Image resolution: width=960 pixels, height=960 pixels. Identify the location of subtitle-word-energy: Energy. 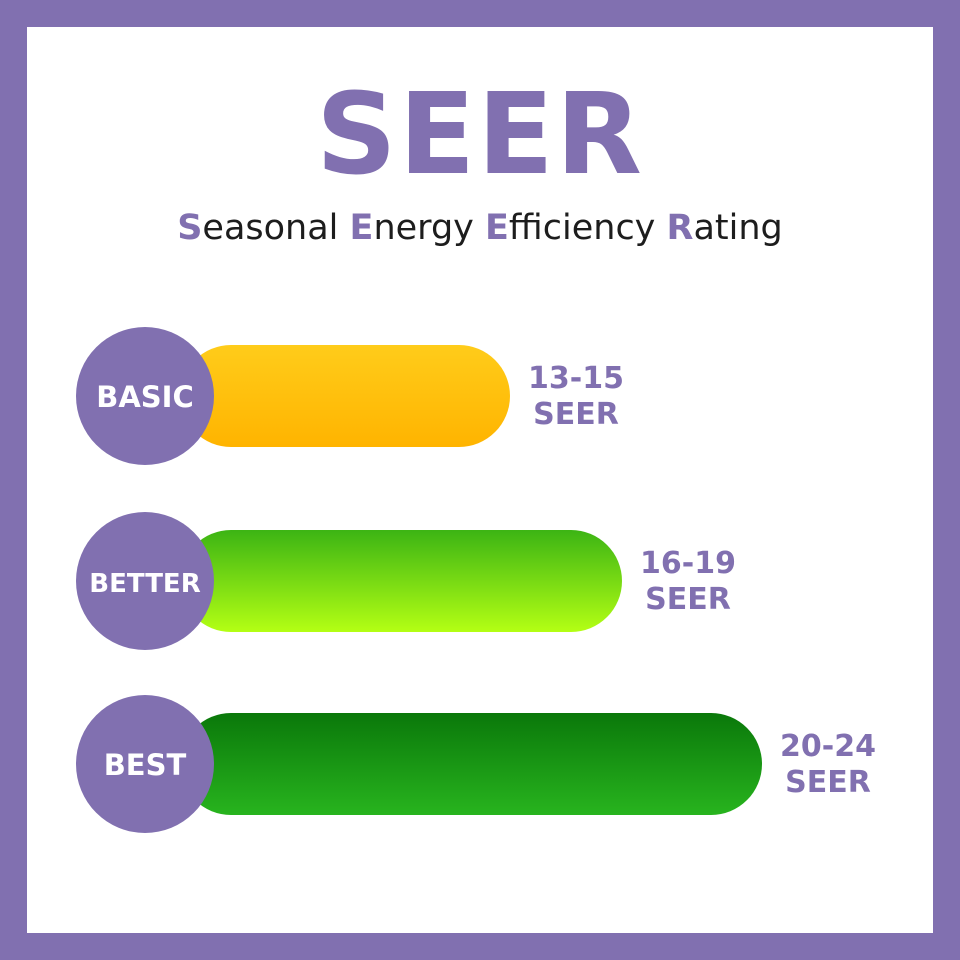
(417, 228).